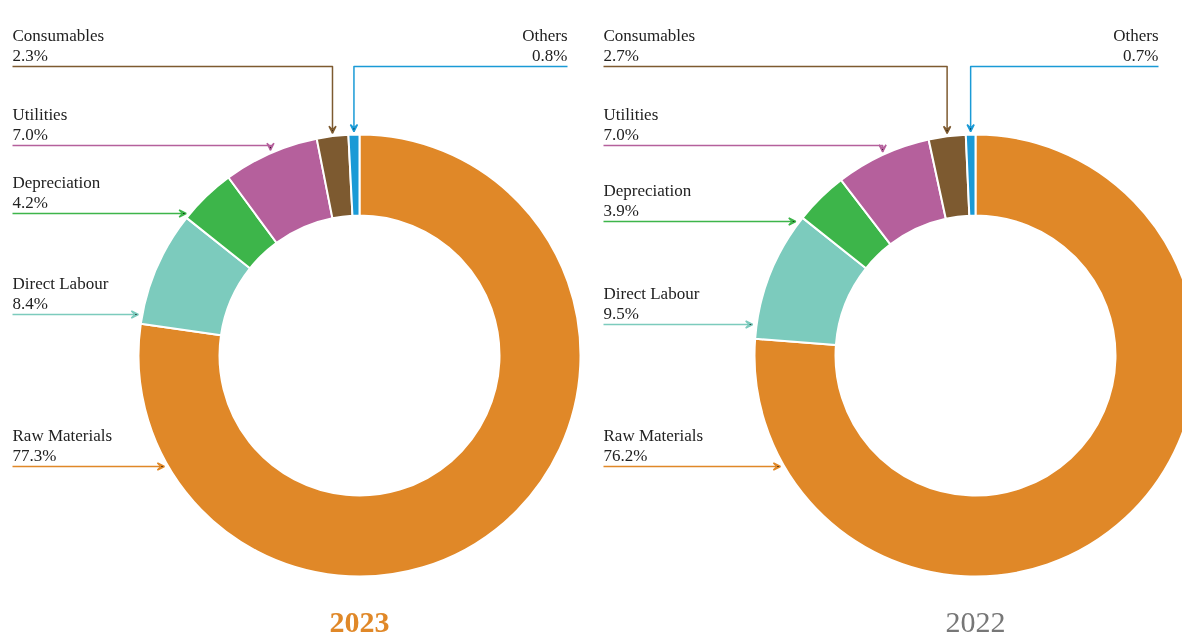  I want to click on data-label: 8.4%, so click(30, 303).